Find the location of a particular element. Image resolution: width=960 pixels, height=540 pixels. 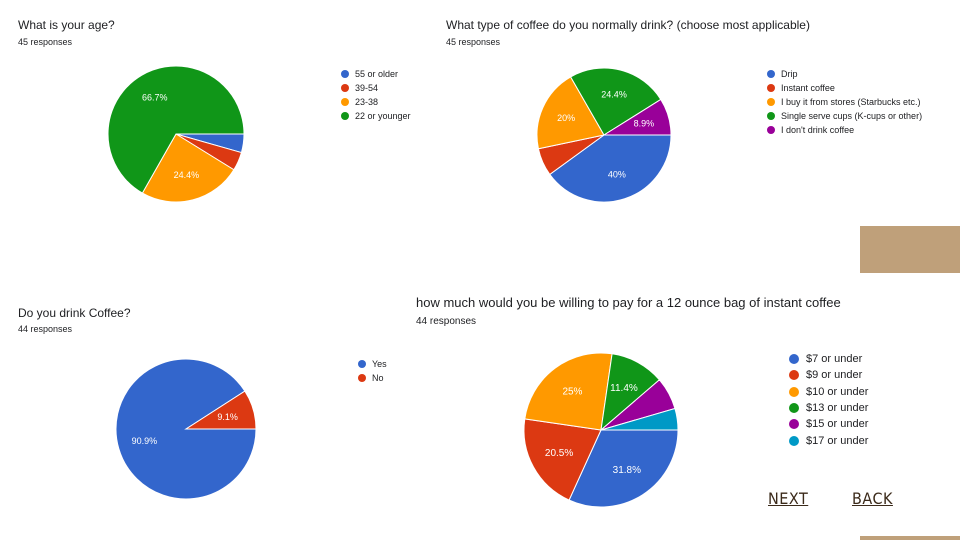

age-pie-chart: 24.4% 66.7% is located at coordinates (176, 134).